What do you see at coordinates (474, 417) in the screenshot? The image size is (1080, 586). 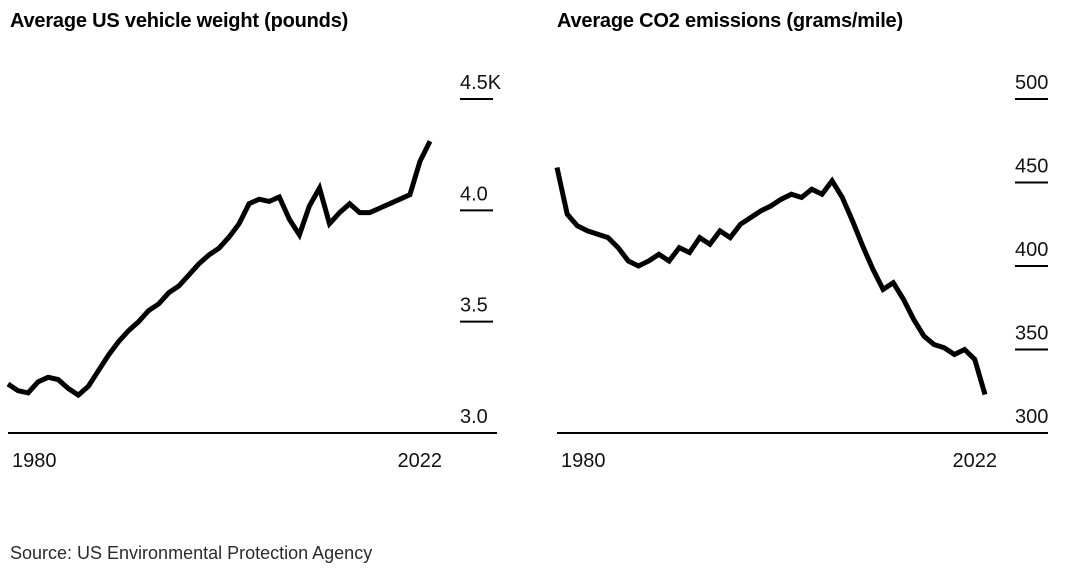 I see `y-tick-label: 3.0` at bounding box center [474, 417].